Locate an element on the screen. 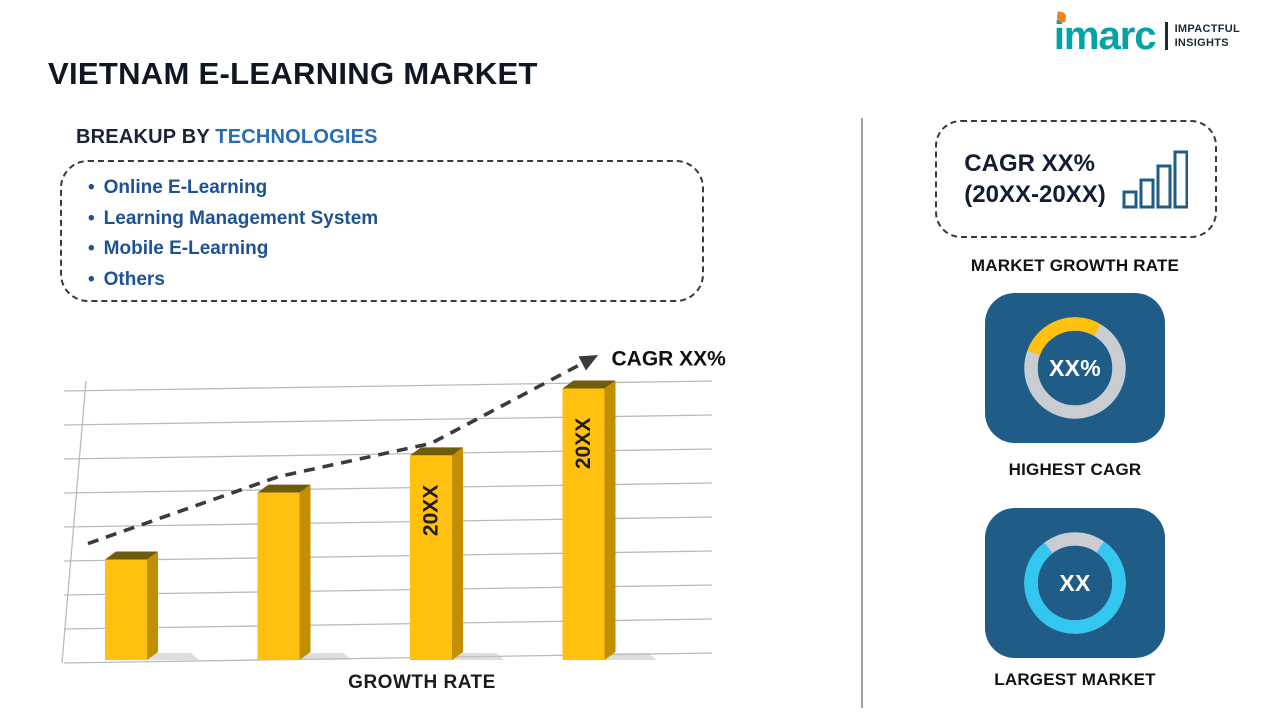 The width and height of the screenshot is (1280, 720). logo-tagline-line1: IMPACTFUL is located at coordinates (1207, 28).